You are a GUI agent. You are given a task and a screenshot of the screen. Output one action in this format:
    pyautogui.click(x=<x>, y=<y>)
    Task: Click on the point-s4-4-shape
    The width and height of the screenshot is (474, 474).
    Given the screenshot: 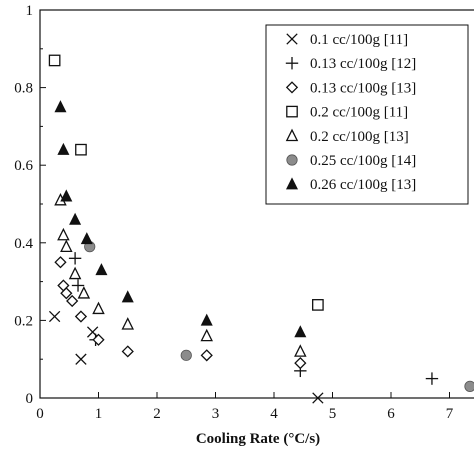 What is the action you would take?
    pyautogui.click(x=84, y=292)
    